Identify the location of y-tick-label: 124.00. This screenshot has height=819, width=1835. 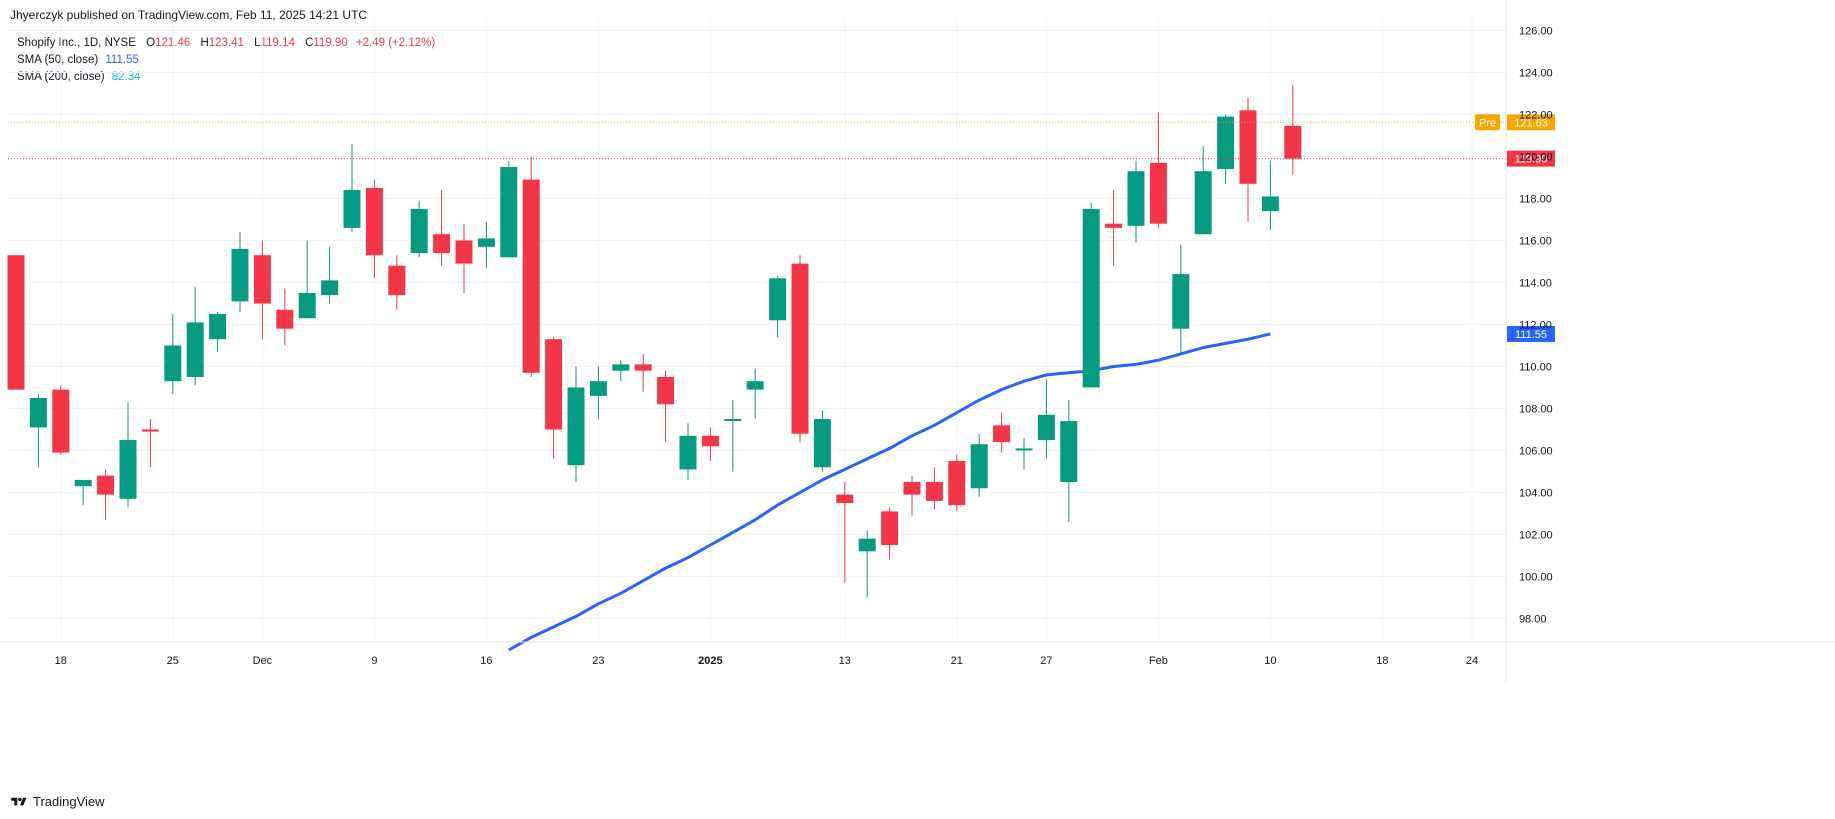
(1536, 74).